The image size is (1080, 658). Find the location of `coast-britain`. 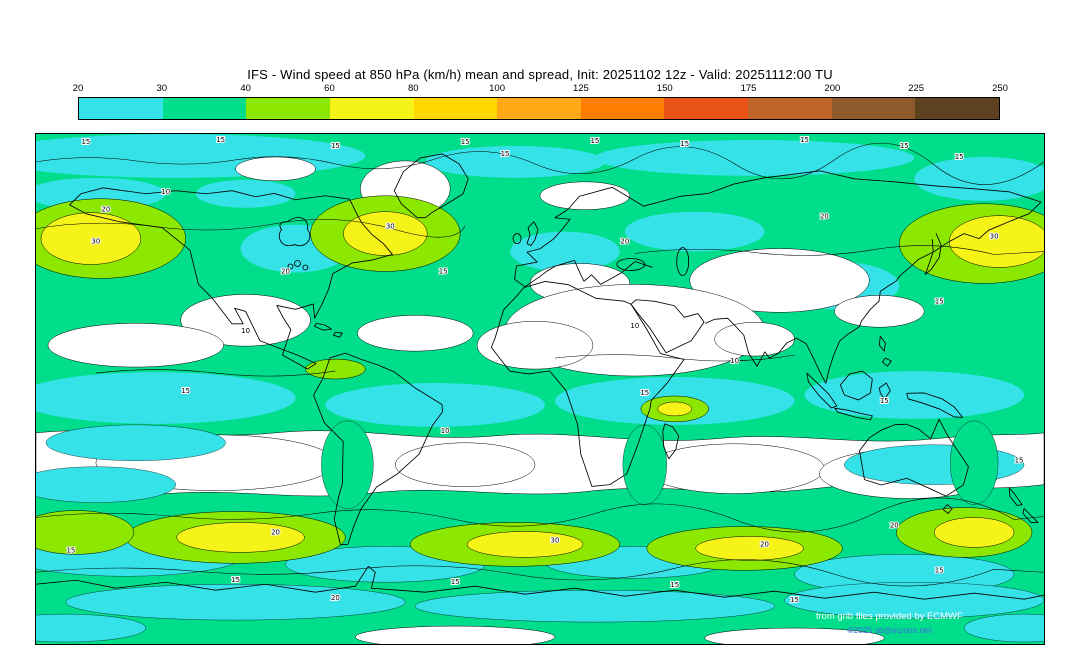

coast-britain is located at coordinates (532, 233).